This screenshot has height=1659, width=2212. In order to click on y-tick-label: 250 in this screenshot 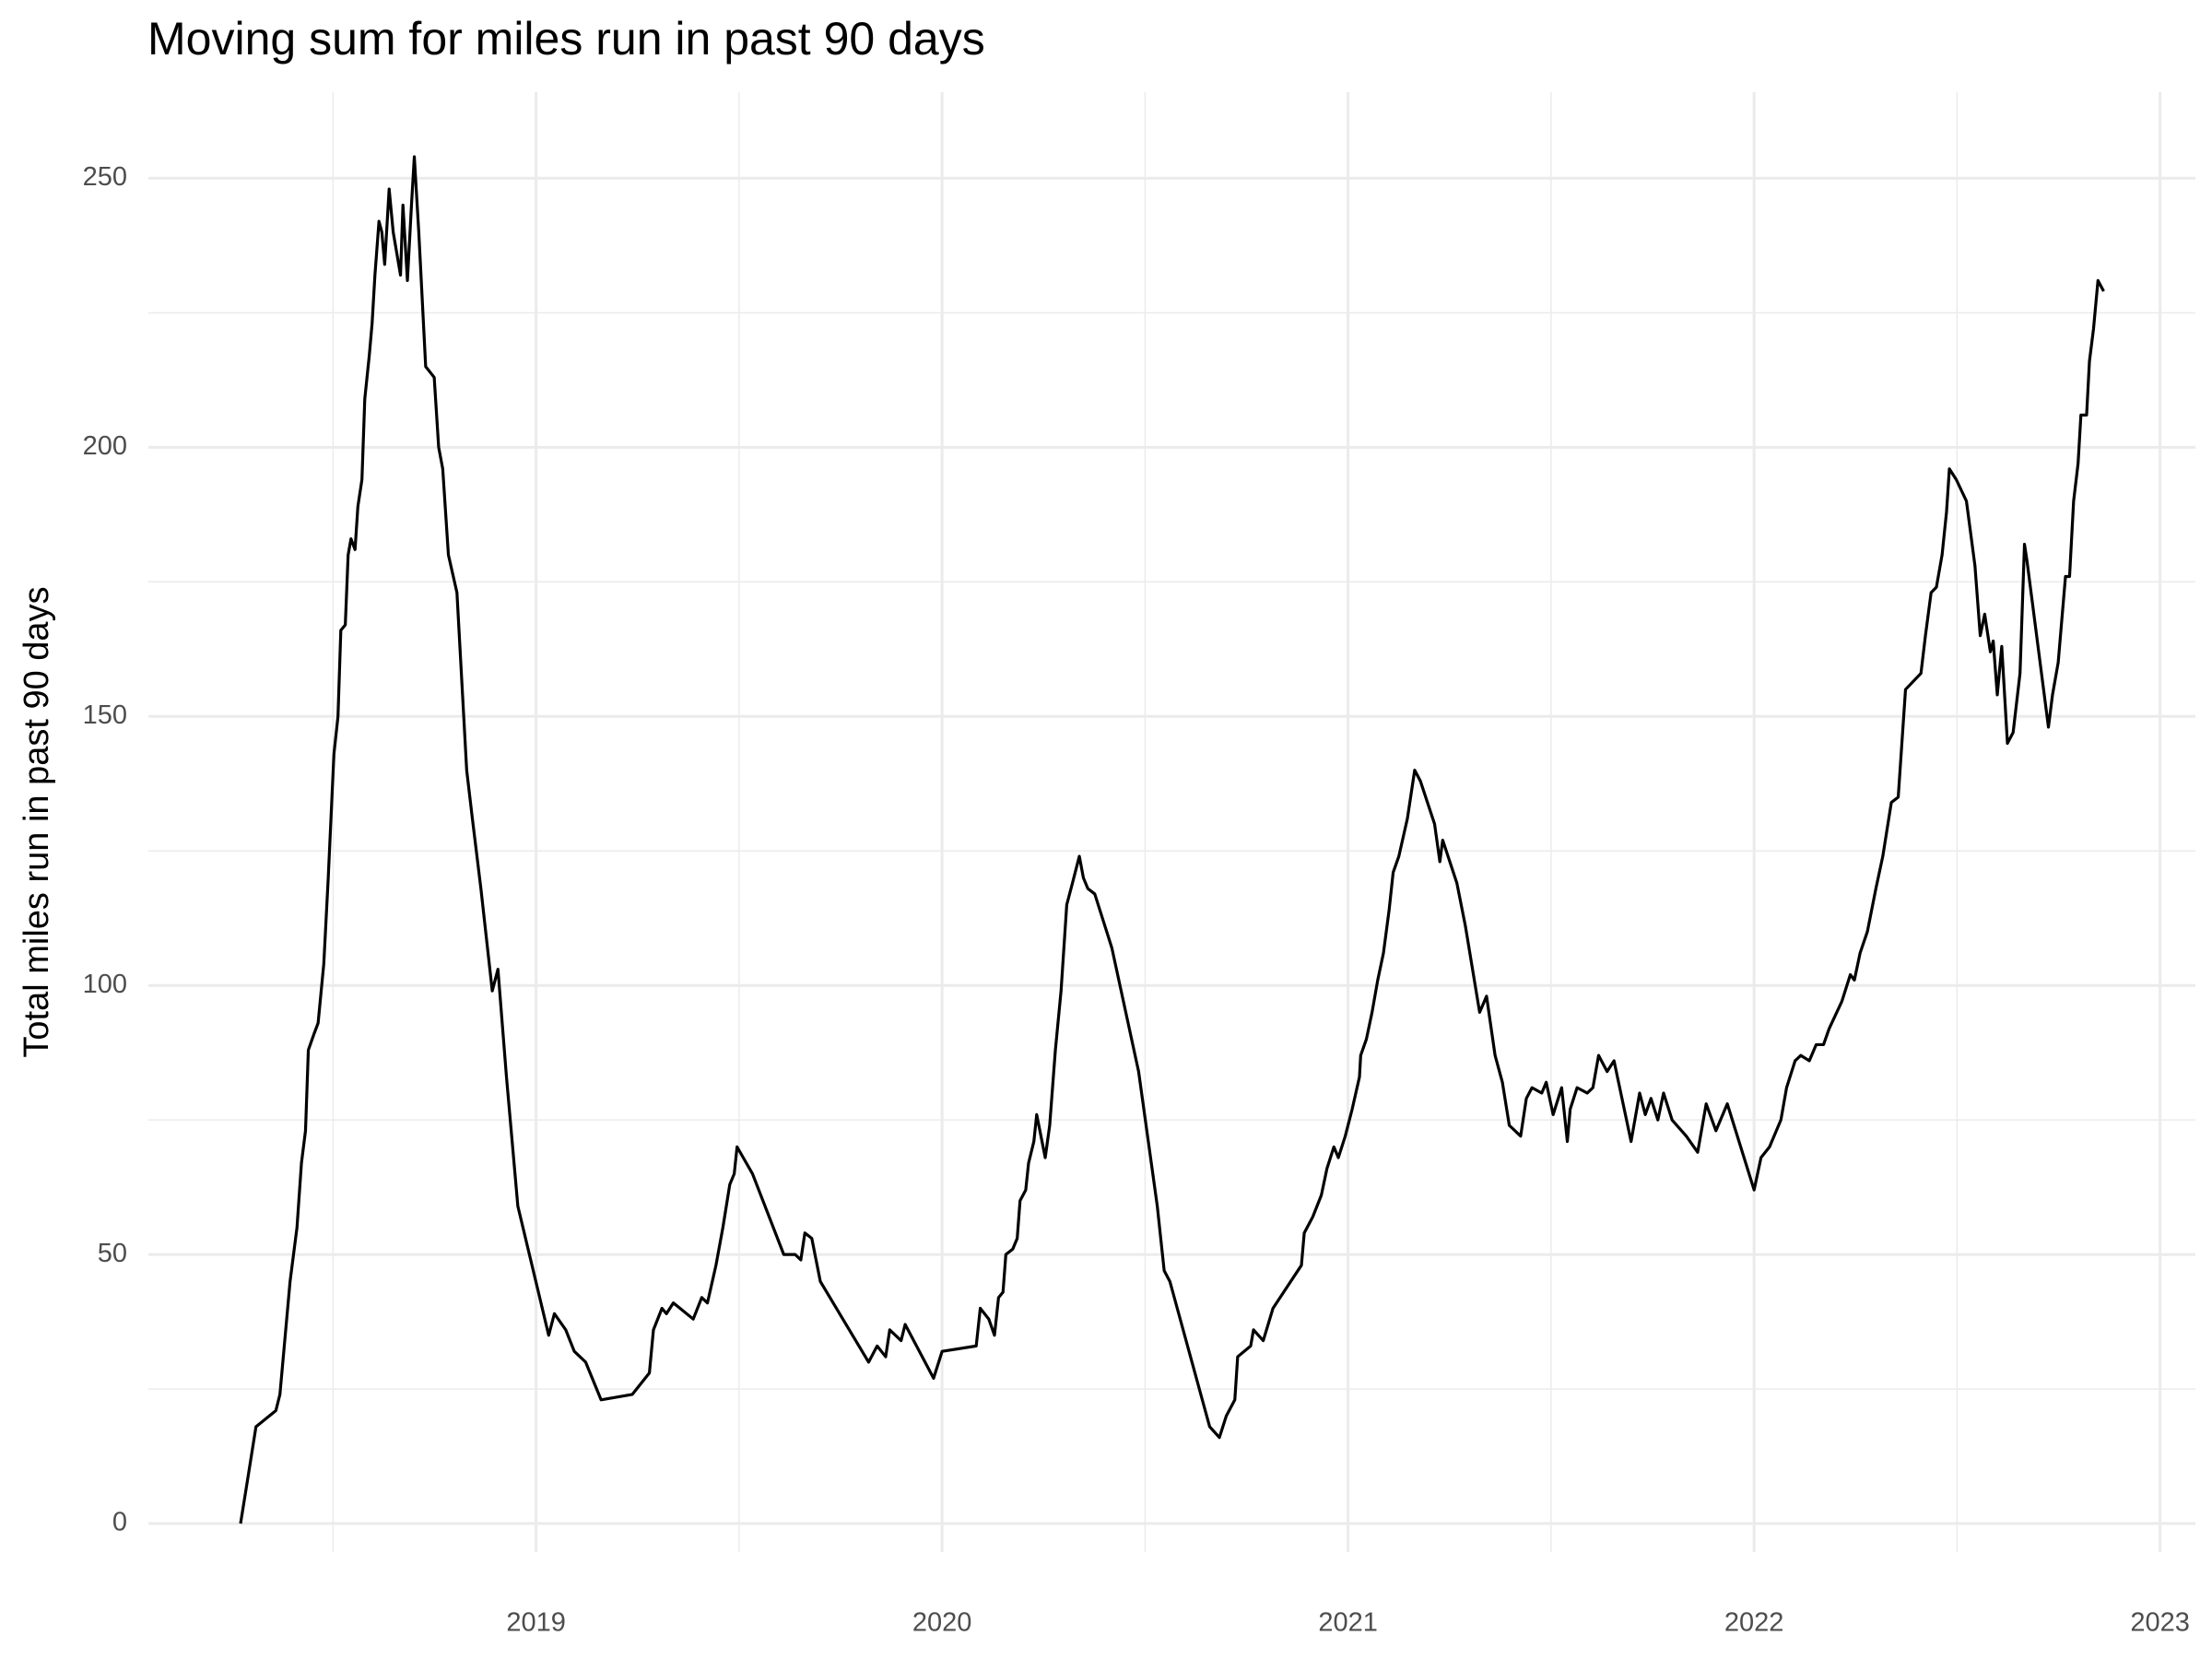, I will do `click(105, 177)`.